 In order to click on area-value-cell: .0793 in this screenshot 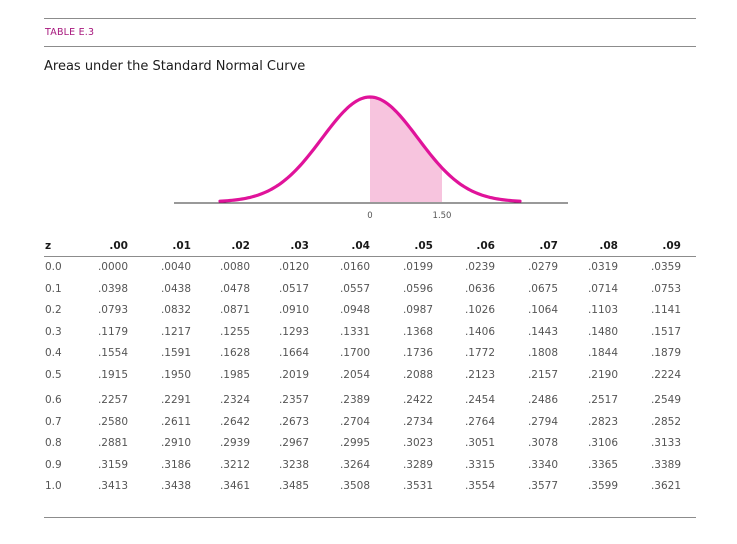, I will do `click(112, 310)`.